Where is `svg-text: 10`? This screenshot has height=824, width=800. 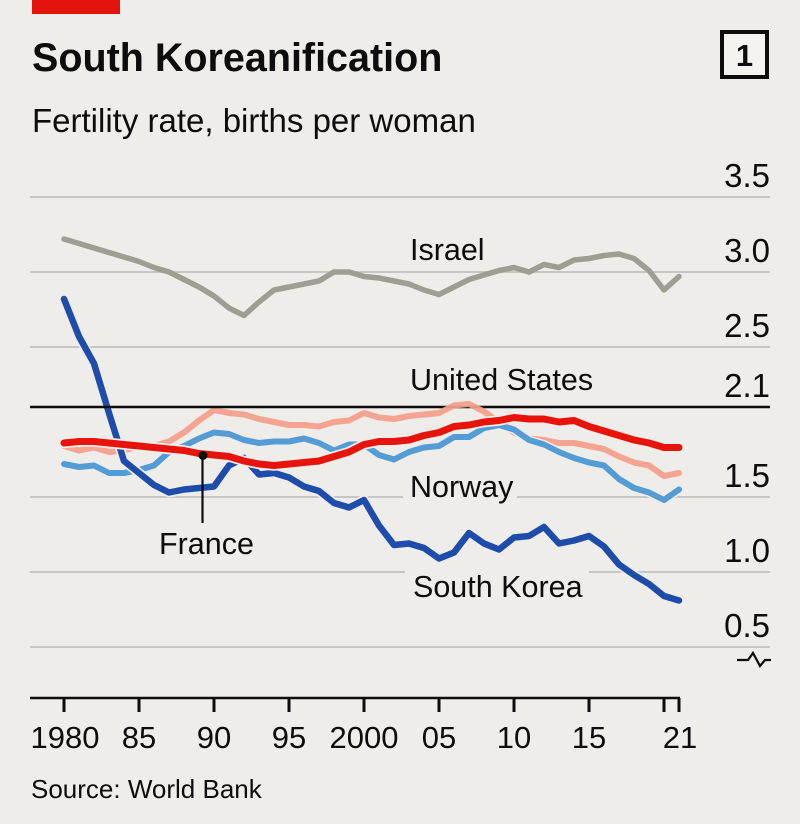
svg-text: 10 is located at coordinates (514, 737).